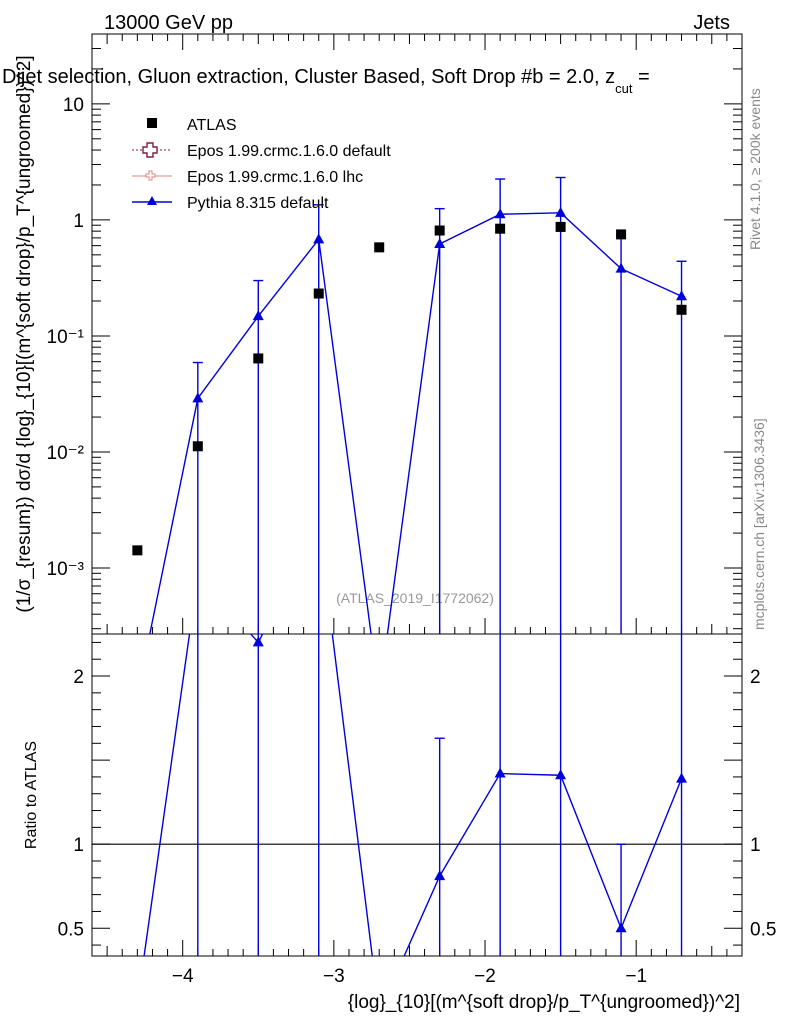 The height and width of the screenshot is (1024, 786). I want to click on y-tick-label-main: 10⁻³, so click(66, 569).